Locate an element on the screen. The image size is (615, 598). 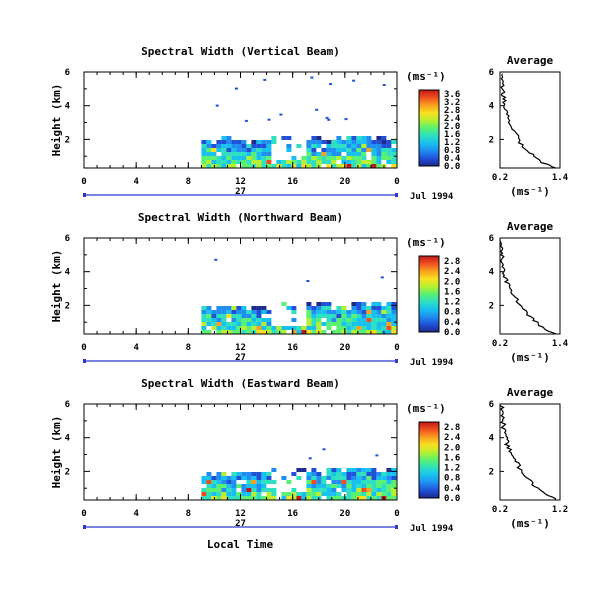
profile-y-tick-label: 6 is located at coordinates (491, 239).